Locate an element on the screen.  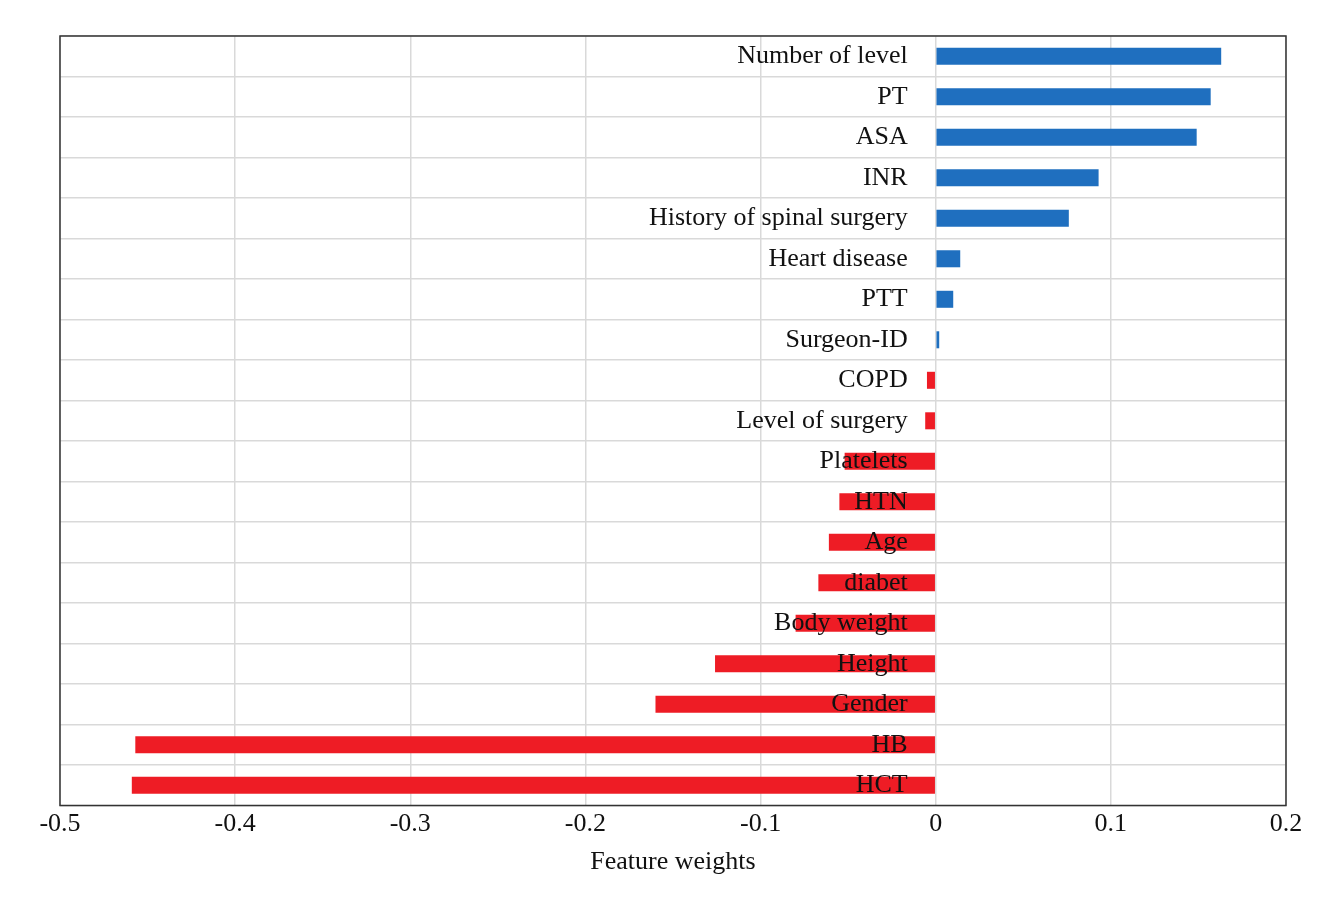
y-tick-label: Number of level is located at coordinates (822, 55).